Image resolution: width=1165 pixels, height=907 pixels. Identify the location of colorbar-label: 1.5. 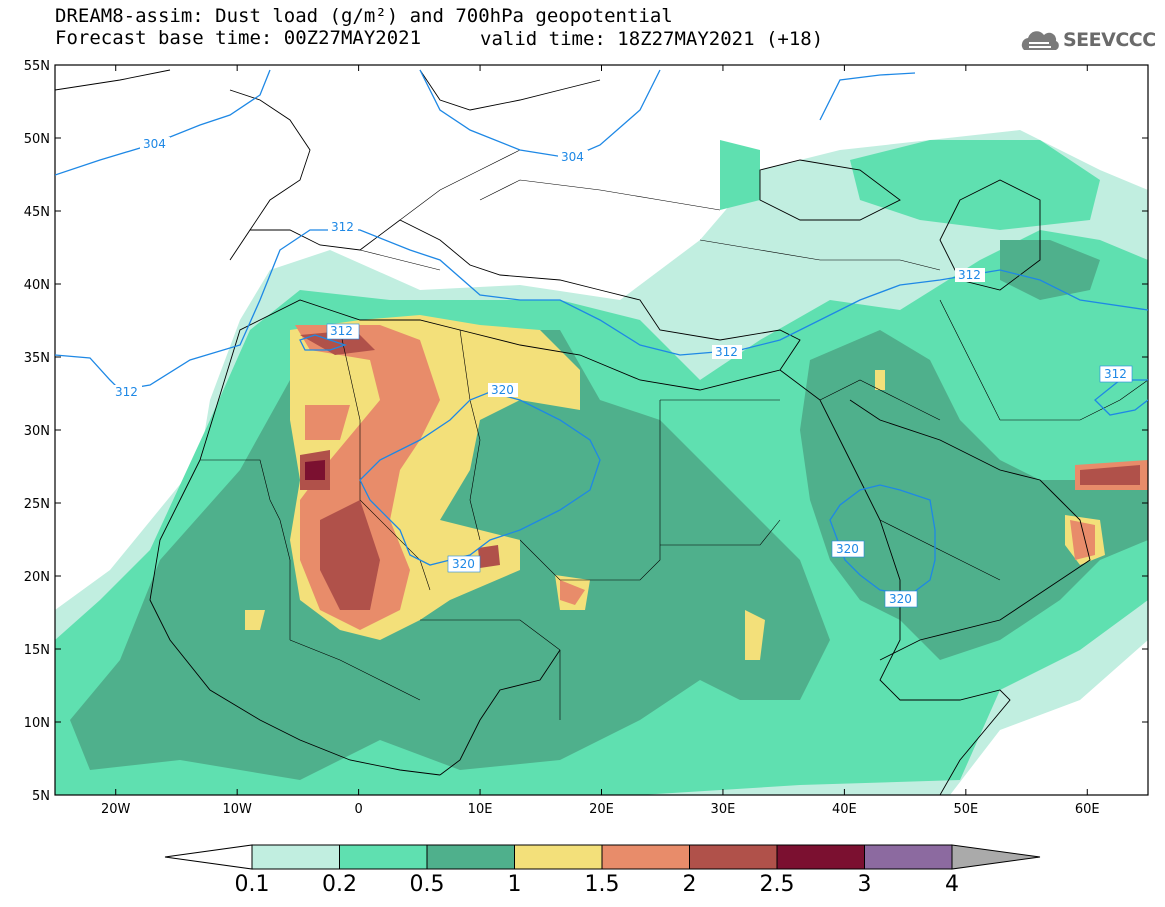
(602, 884).